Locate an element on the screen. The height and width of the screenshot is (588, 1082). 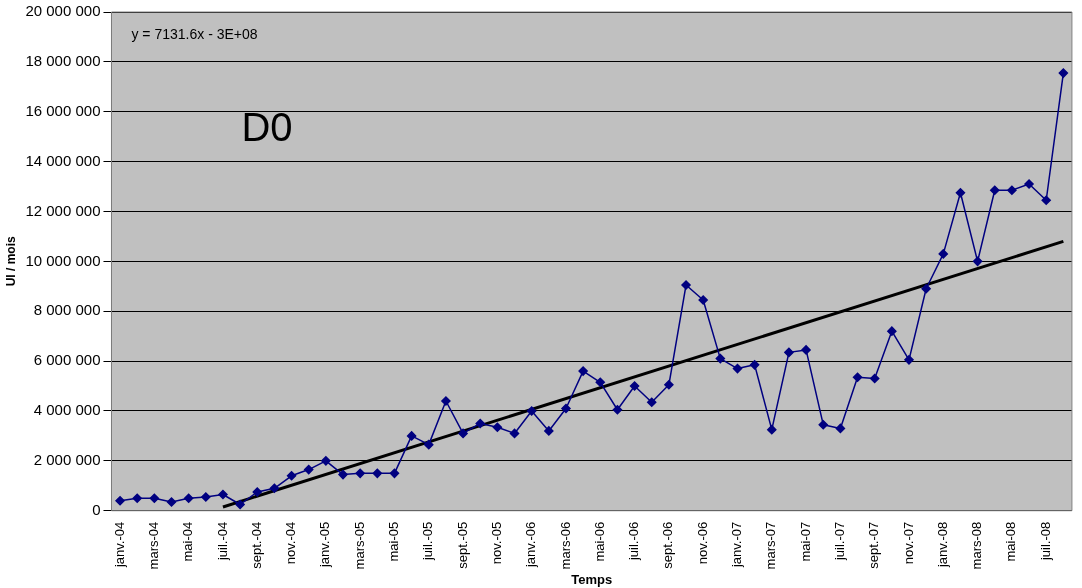
y-tick-label: 20 000 000 is located at coordinates (63, 11).